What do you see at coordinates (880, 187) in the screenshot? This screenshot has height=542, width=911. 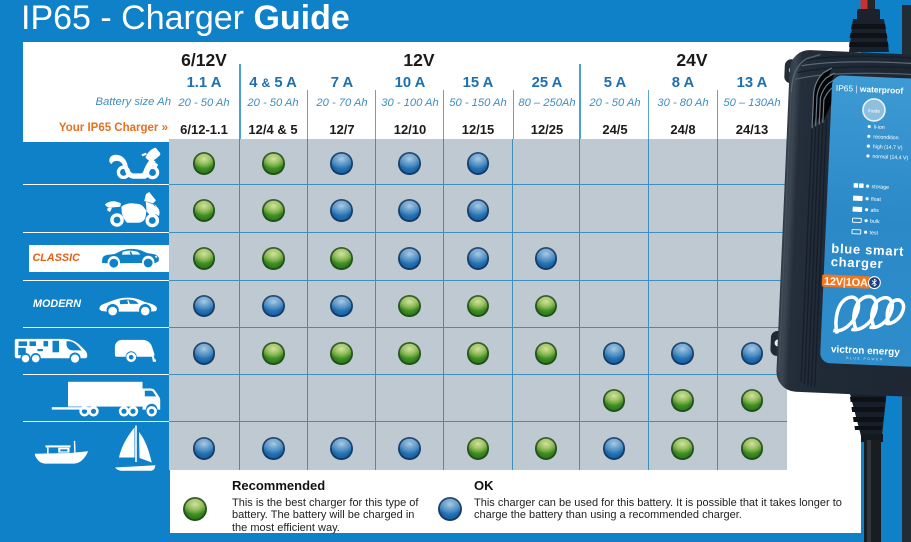 I see `svg-text: storage` at bounding box center [880, 187].